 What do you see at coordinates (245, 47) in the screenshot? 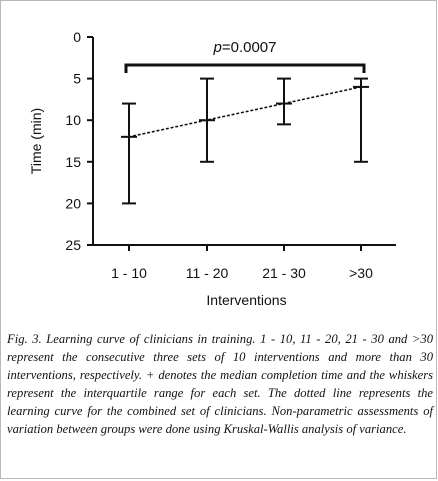
I see `p-value-annotation: p=0.0007` at bounding box center [245, 47].